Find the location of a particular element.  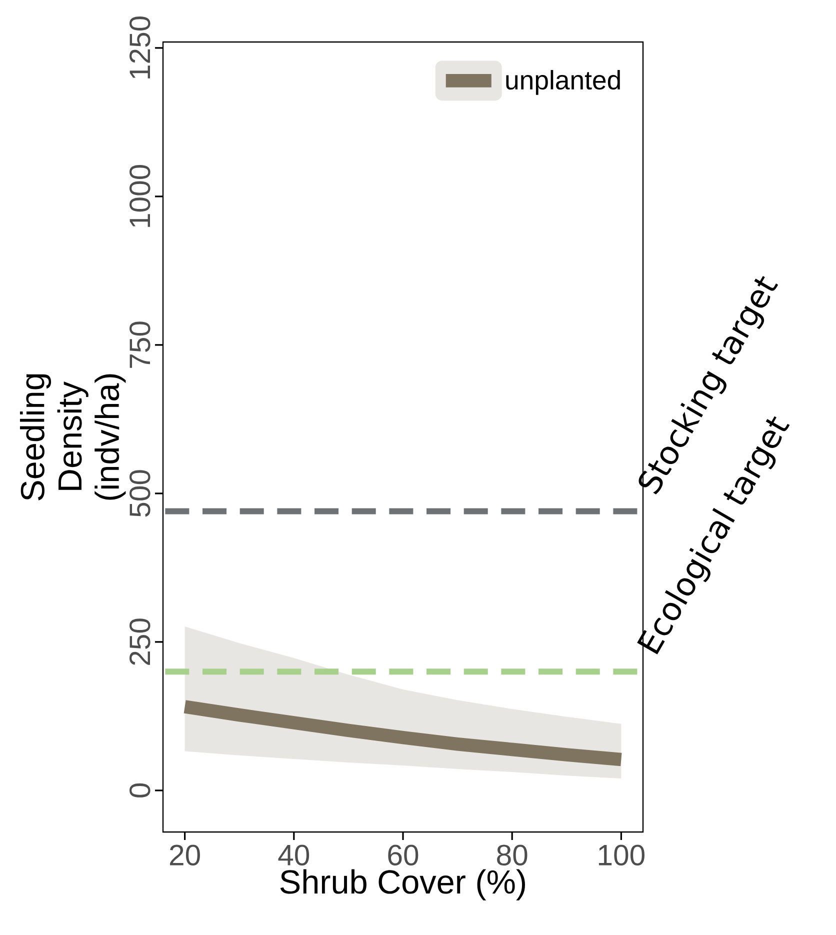

x-tick-label: 100 is located at coordinates (621, 855).